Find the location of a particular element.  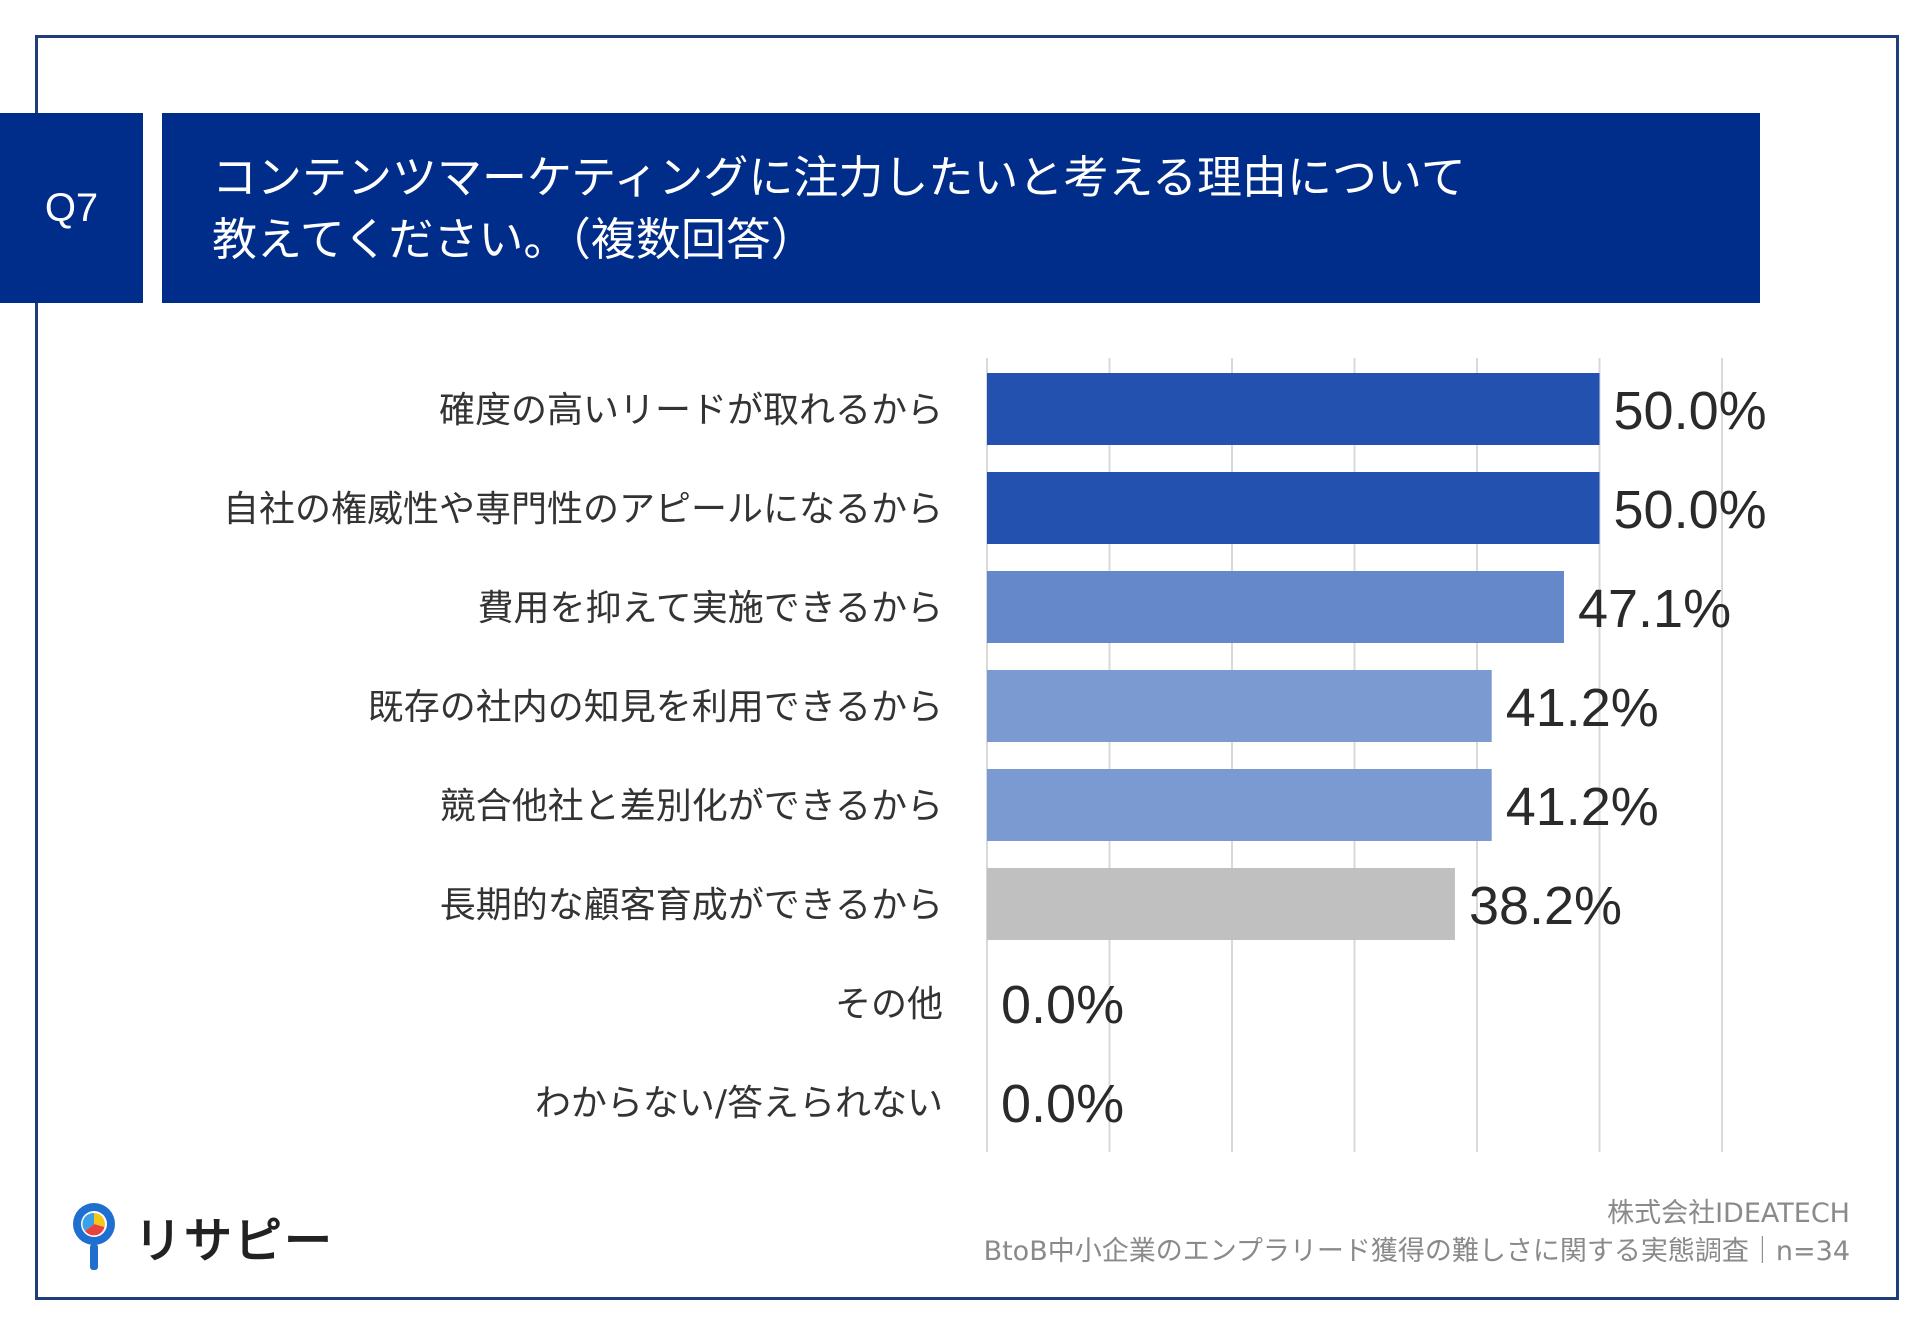

logo-text: リサピー is located at coordinates (234, 1241).